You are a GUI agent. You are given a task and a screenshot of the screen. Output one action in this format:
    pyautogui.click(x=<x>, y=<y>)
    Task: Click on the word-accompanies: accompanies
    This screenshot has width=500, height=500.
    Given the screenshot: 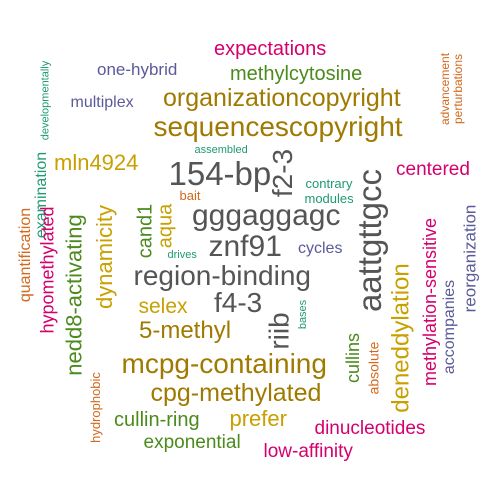 What is the action you would take?
    pyautogui.click(x=450, y=327)
    